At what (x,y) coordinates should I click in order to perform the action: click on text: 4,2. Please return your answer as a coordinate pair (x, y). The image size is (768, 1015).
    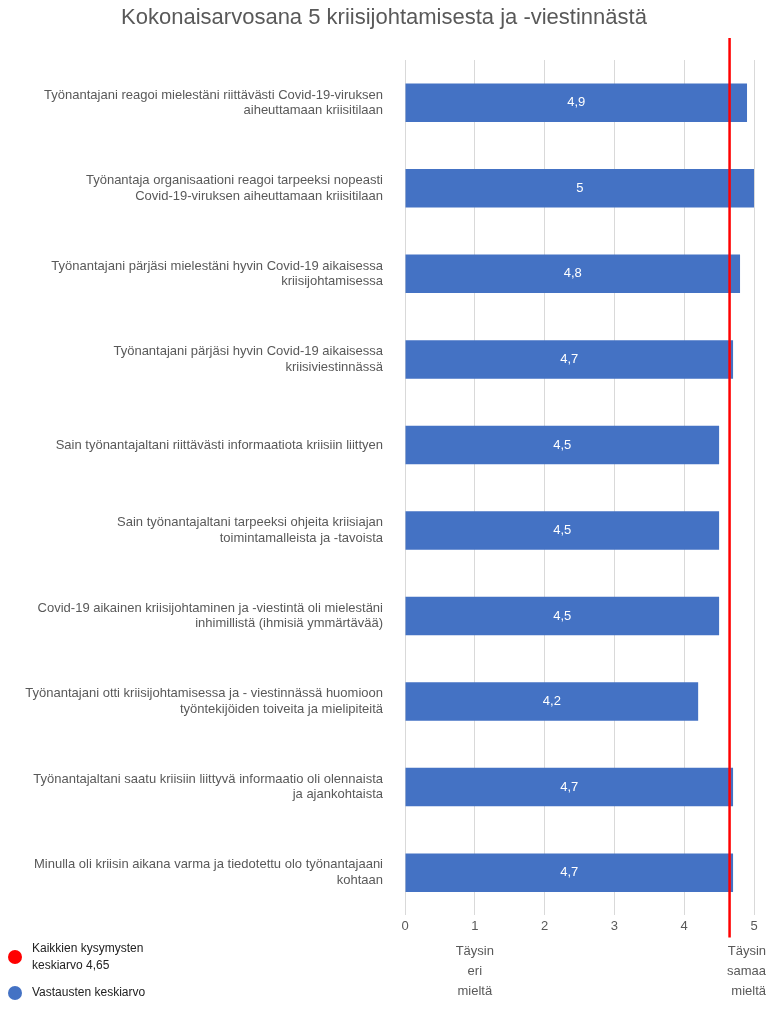
    Looking at the image, I should click on (551, 701).